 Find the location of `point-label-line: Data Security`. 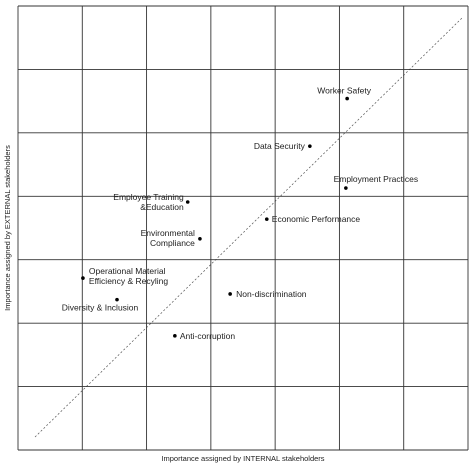

point-label-line: Data Security is located at coordinates (280, 146).